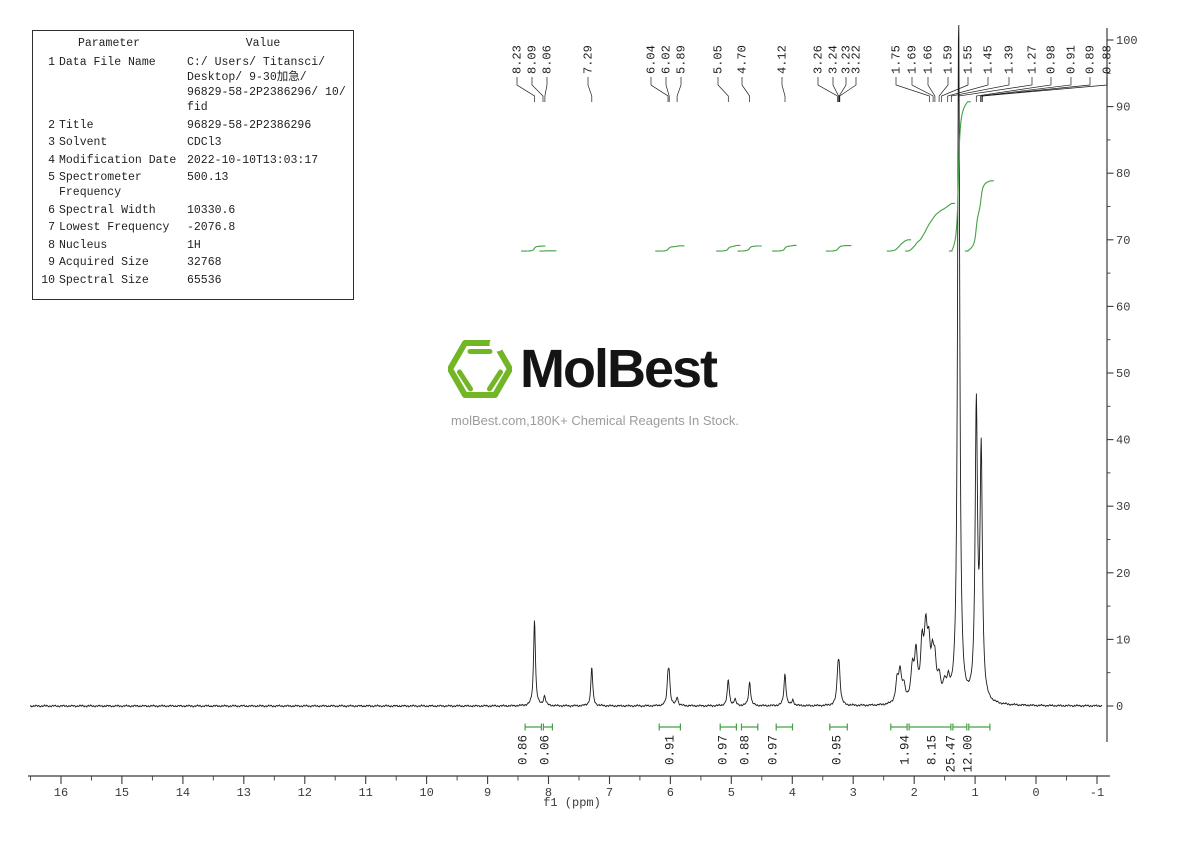 The image size is (1190, 841). I want to click on table-row: 6 Spectral Width 10330.6, so click(193, 210).